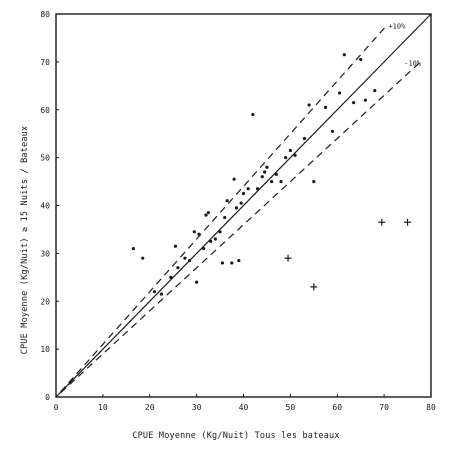 The image size is (450, 451). I want to click on y-tick-label: 10, so click(45, 349).